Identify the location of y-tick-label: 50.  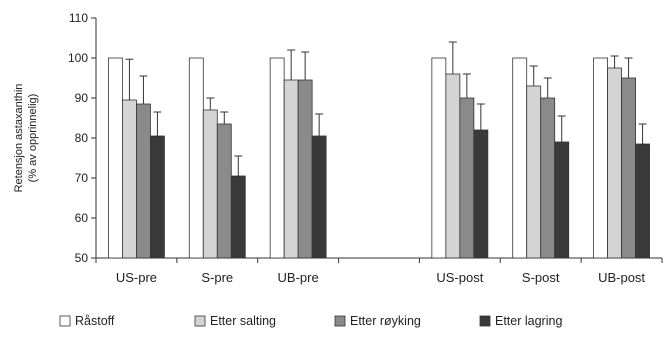
(82, 258).